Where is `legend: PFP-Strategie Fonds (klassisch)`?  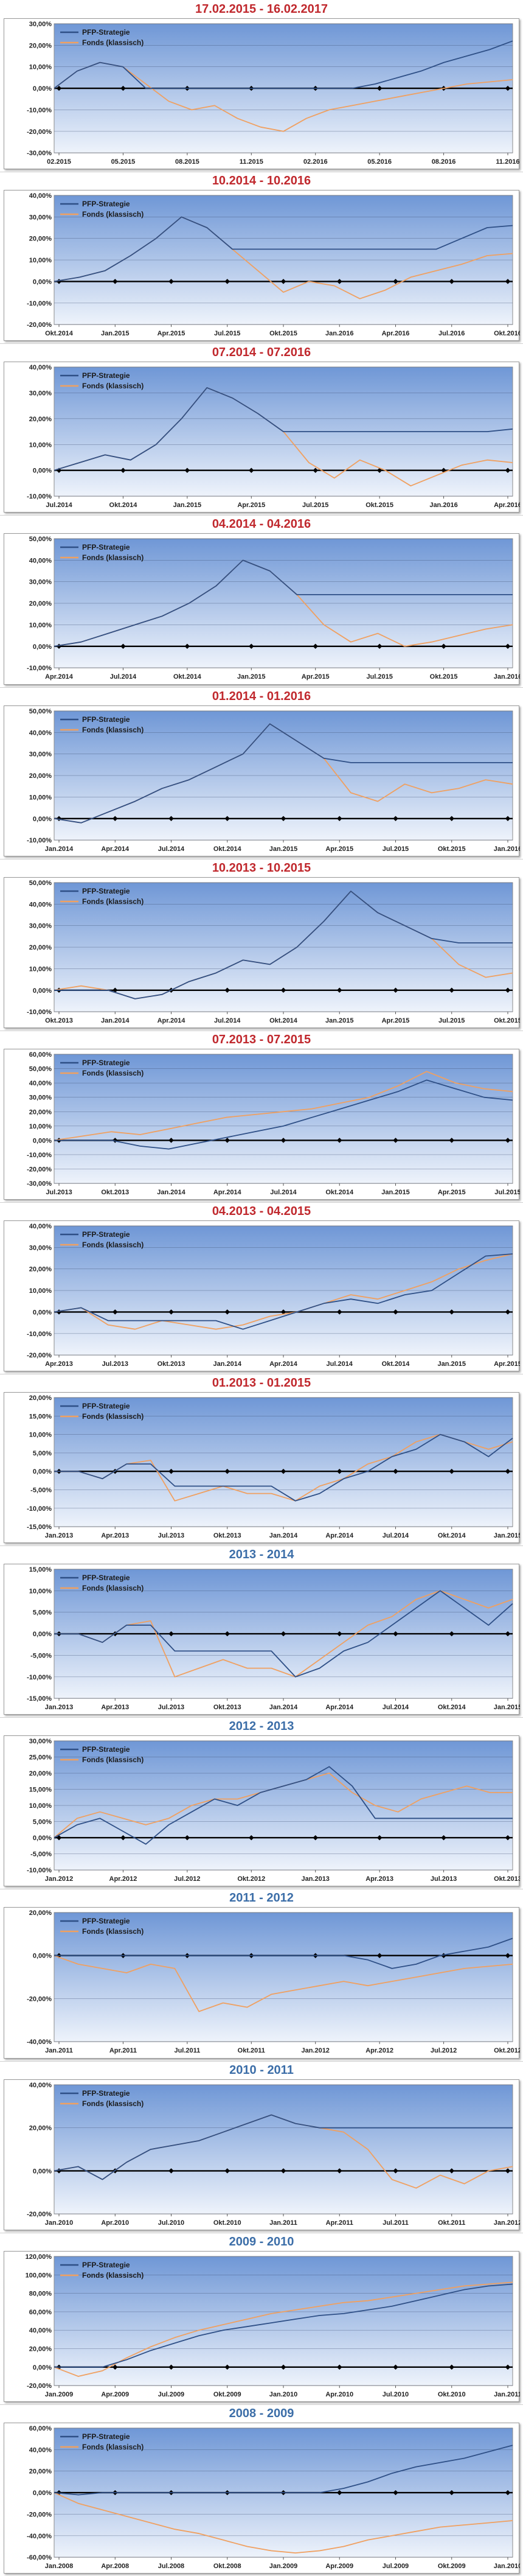
legend: PFP-Strategie Fonds (klassisch) is located at coordinates (102, 1239).